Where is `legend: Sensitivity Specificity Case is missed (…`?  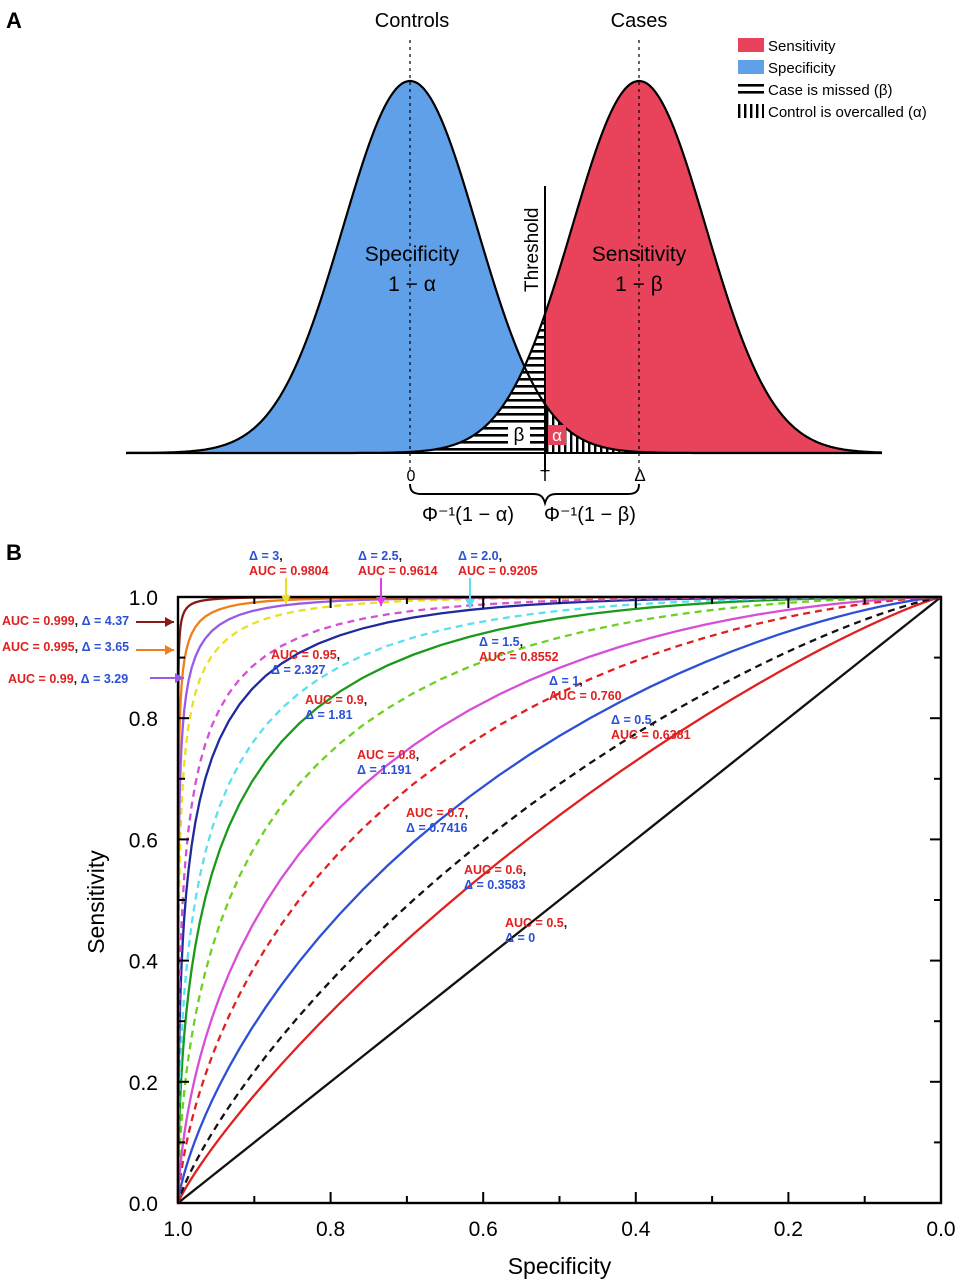 legend: Sensitivity Specificity Case is missed (… is located at coordinates (832, 79).